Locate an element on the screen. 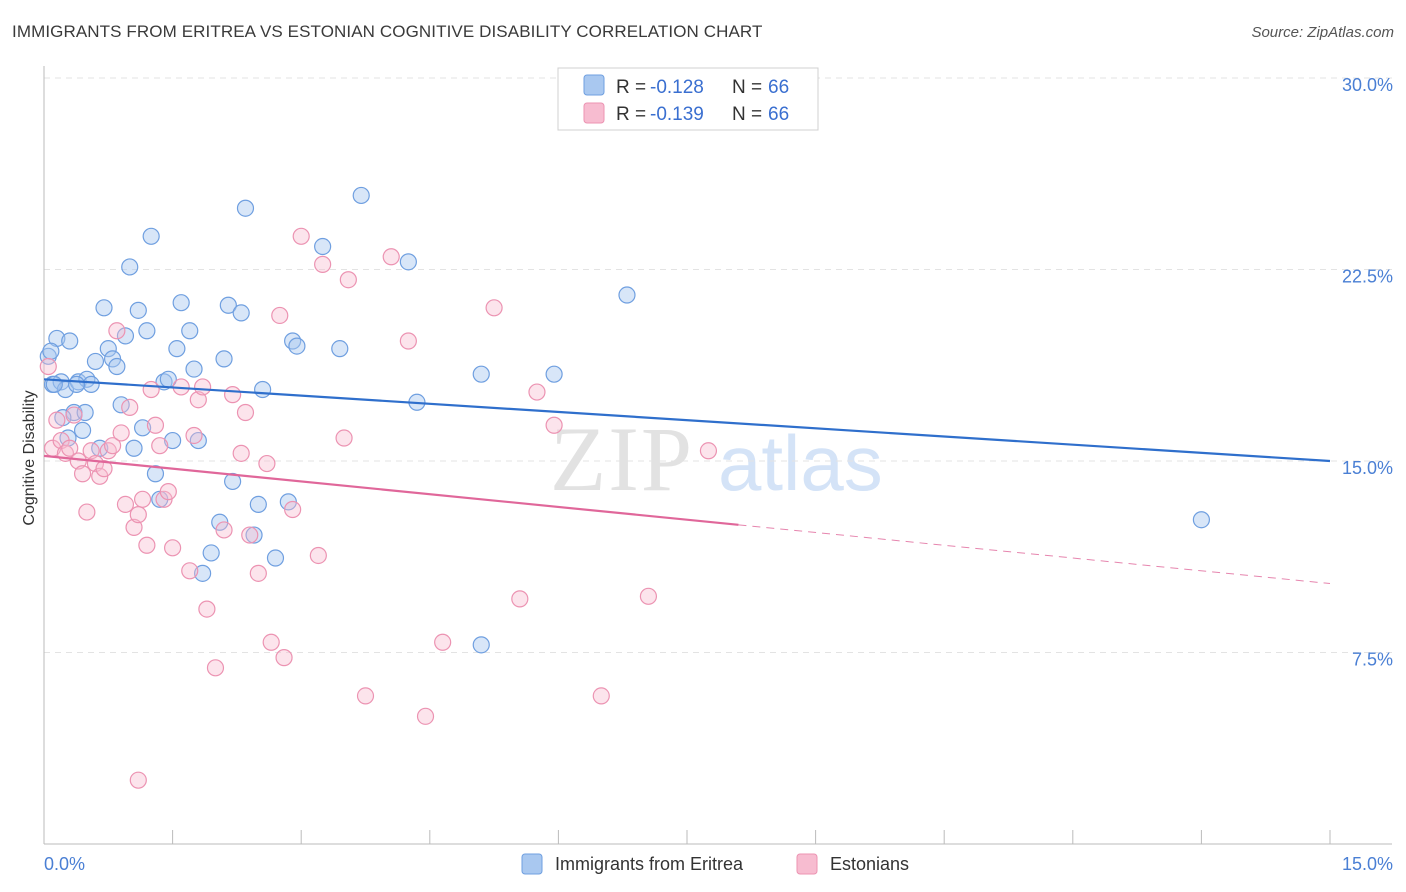 The image size is (1406, 892). watermark-zip: ZIP is located at coordinates (622, 459).